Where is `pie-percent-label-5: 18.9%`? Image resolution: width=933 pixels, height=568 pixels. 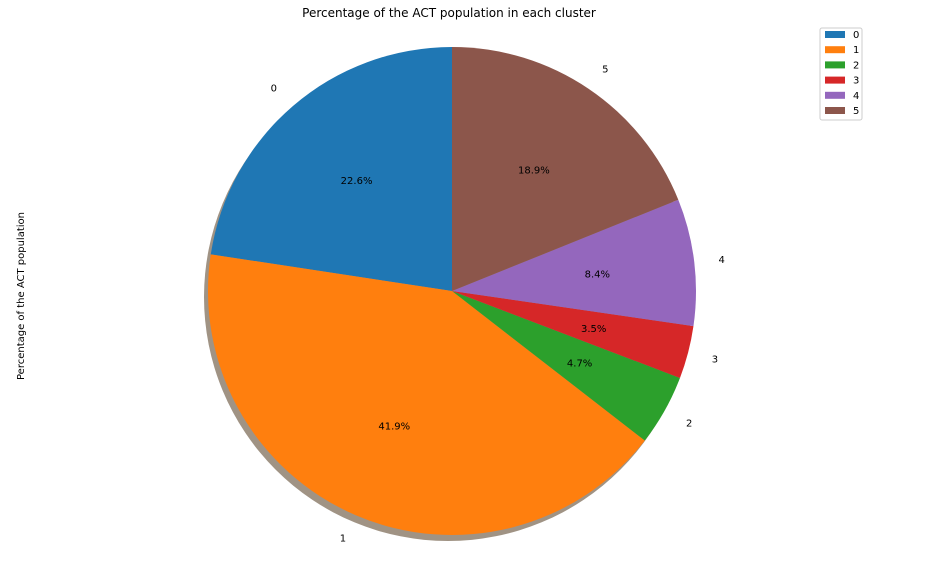
pie-percent-label-5: 18.9% is located at coordinates (534, 171).